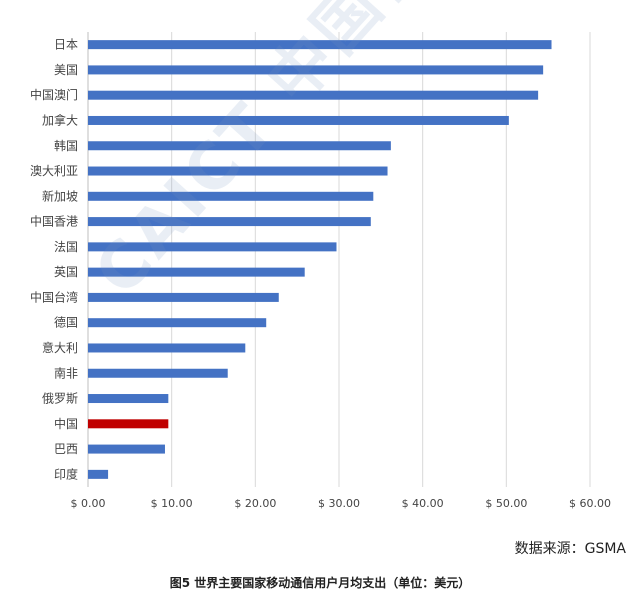 The height and width of the screenshot is (616, 640). Describe the element at coordinates (54, 171) in the screenshot. I see `category-label: 澳大利亚` at that location.